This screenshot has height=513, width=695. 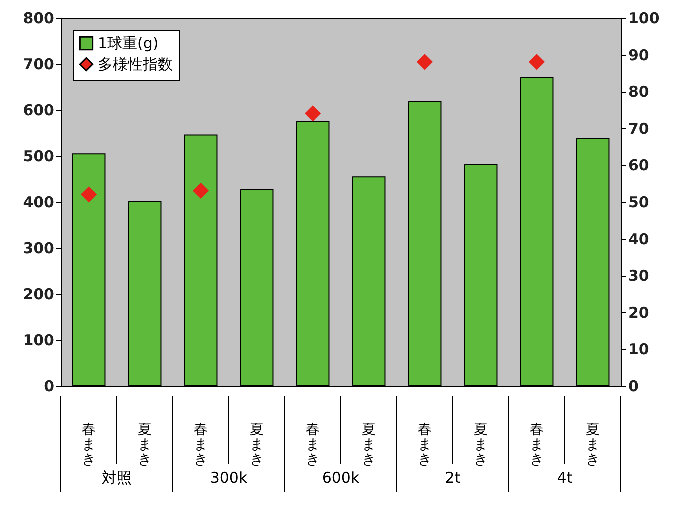 I want to click on y-tick-label: 700, so click(x=38, y=65).